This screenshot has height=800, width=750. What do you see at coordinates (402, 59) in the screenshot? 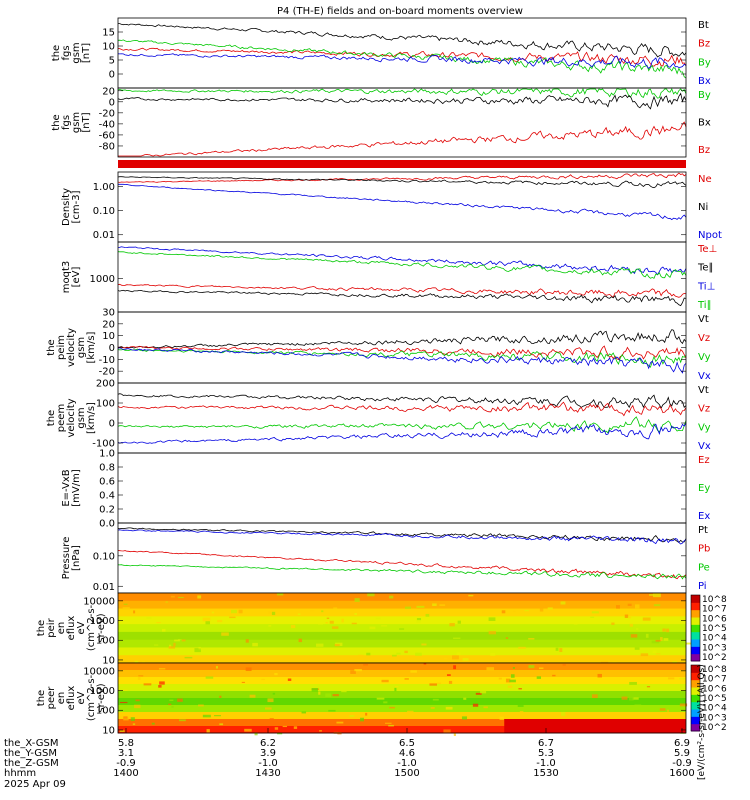
I see `series-line-By` at bounding box center [402, 59].